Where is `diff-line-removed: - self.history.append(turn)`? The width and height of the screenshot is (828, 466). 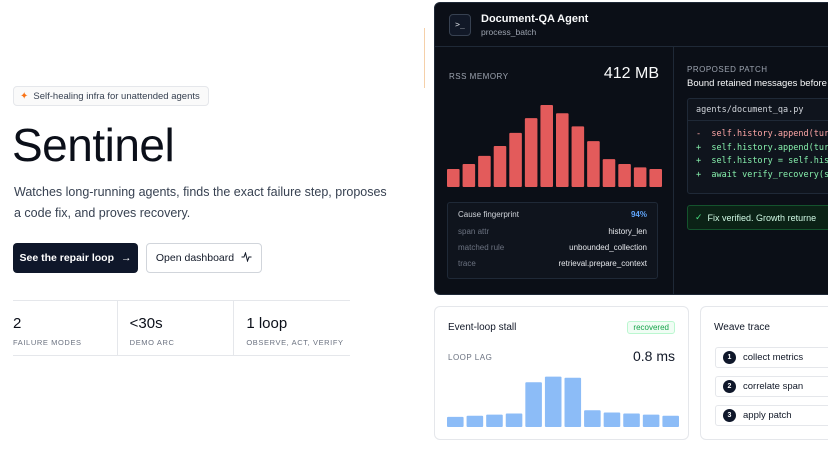
diff-line-removed: - self.history.append(turn) is located at coordinates (762, 134).